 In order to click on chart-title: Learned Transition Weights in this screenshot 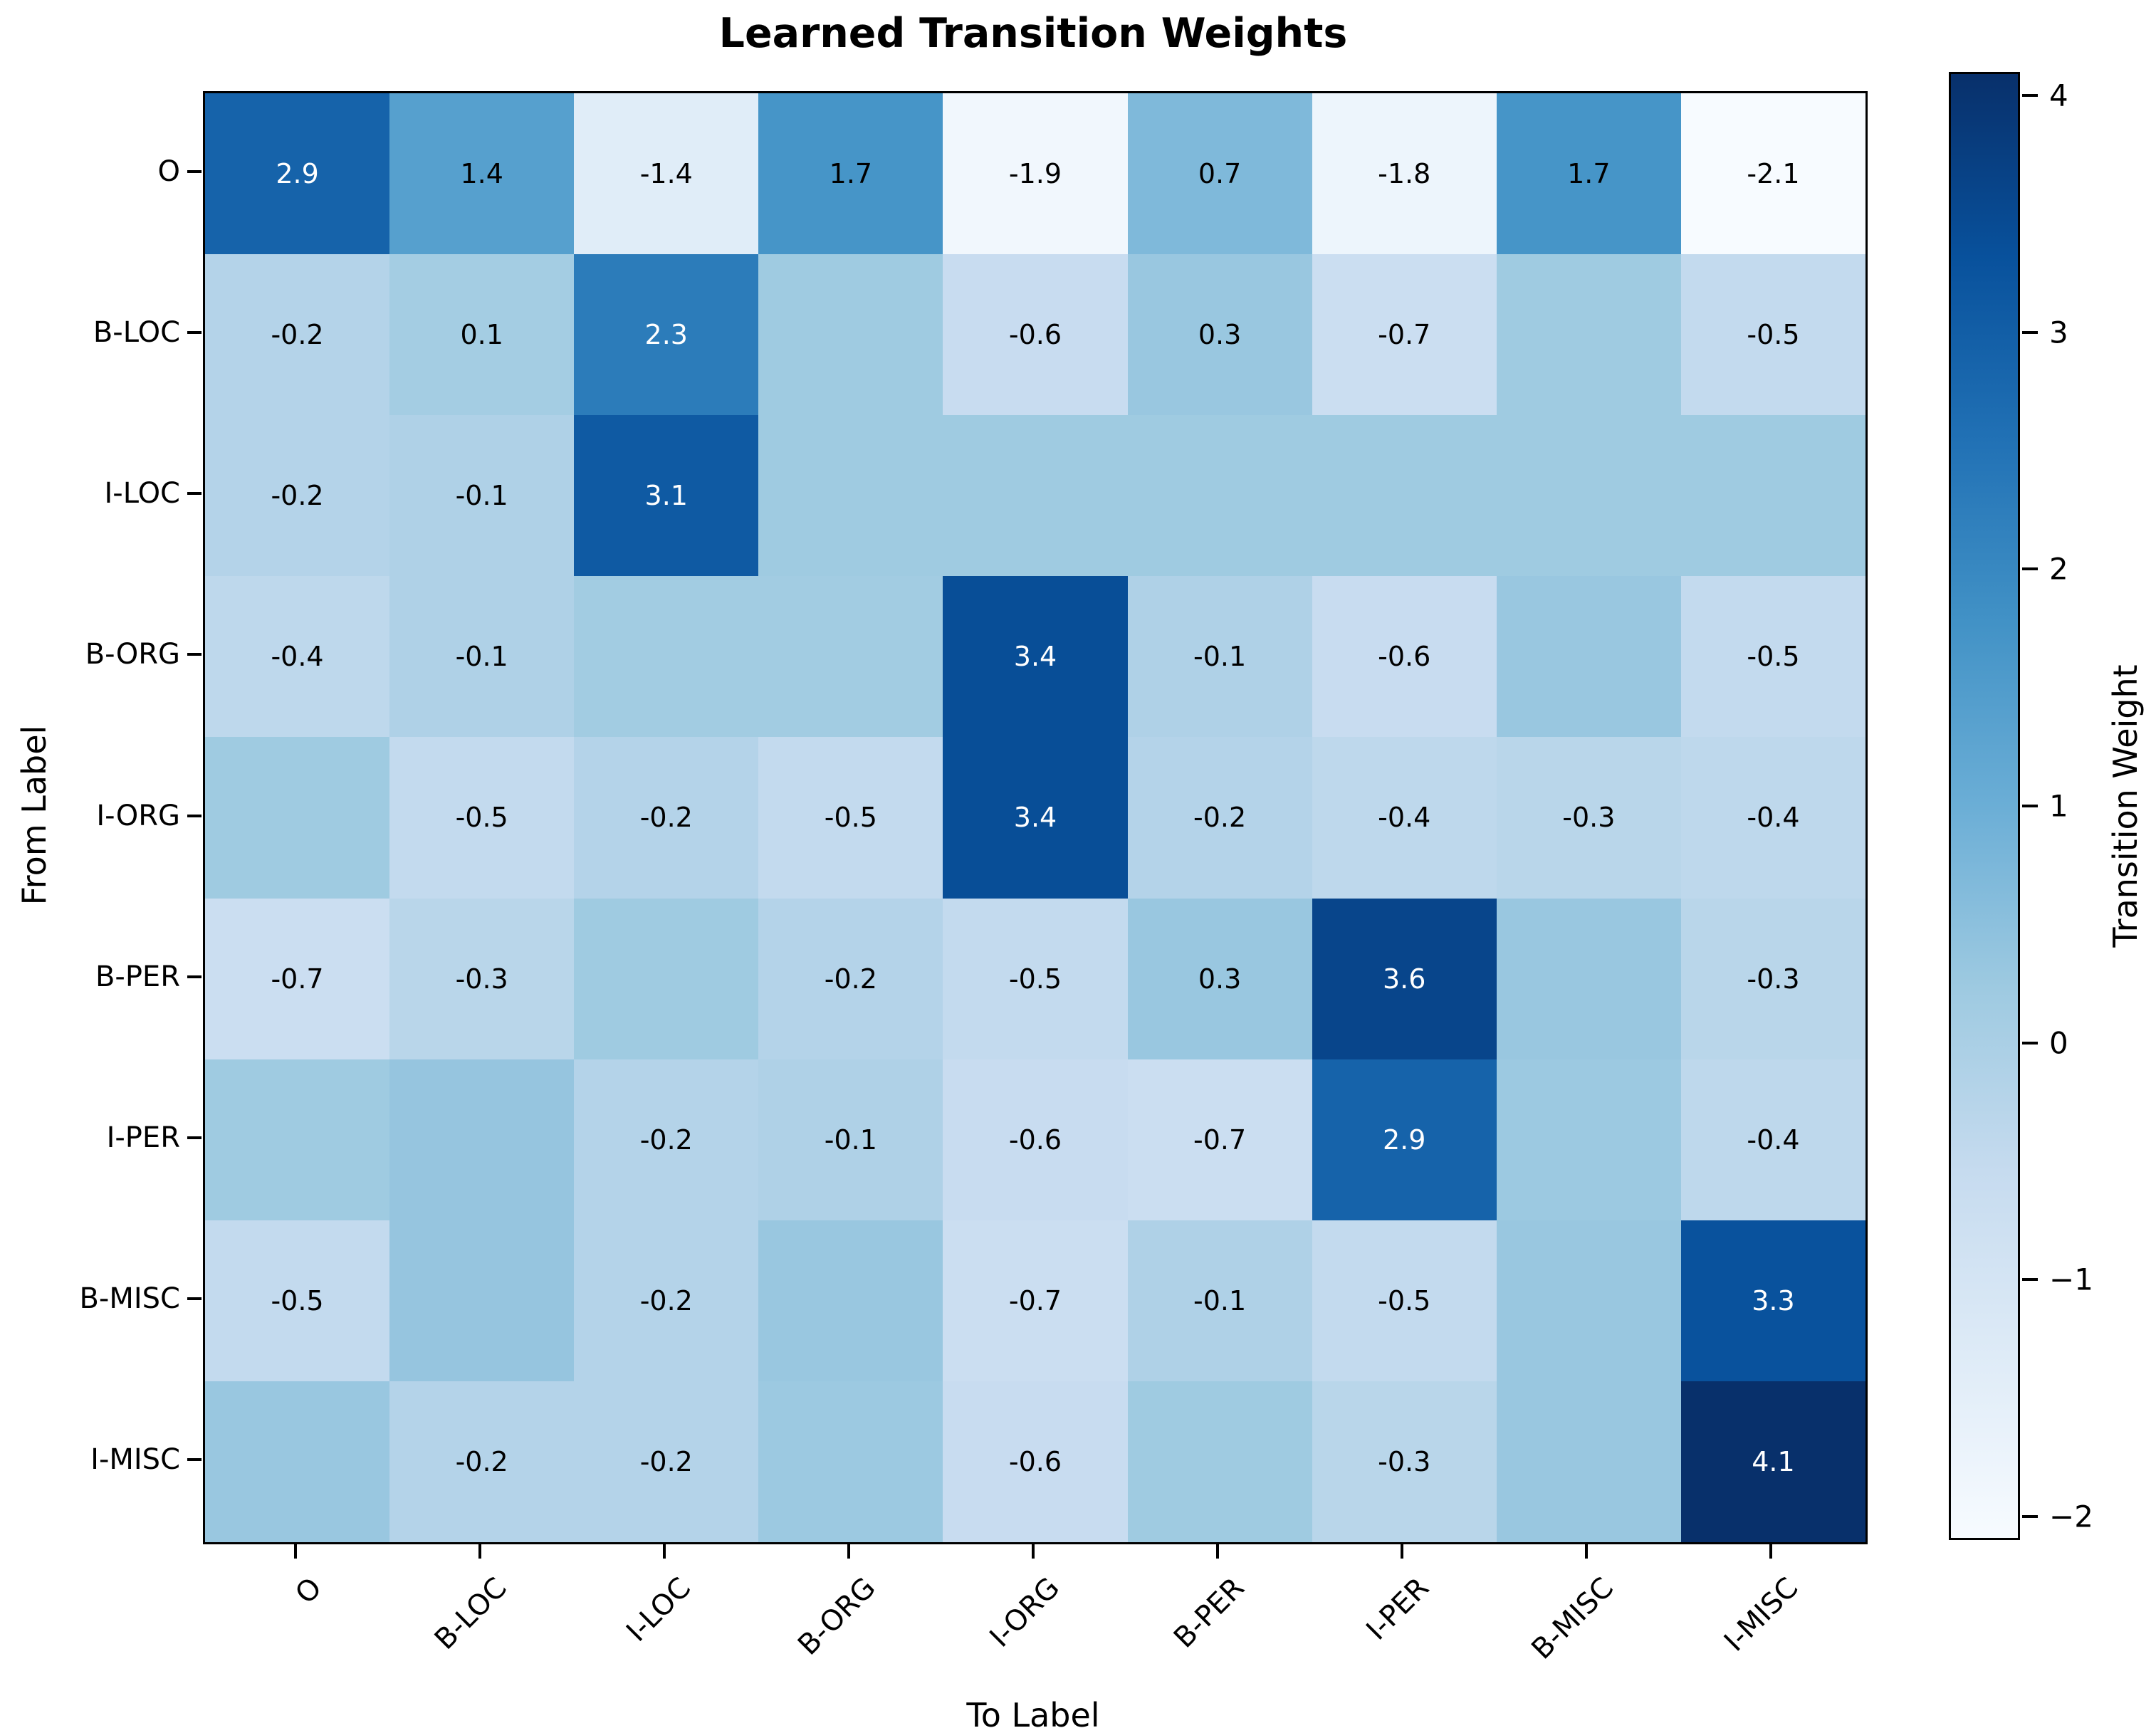, I will do `click(1033, 33)`.